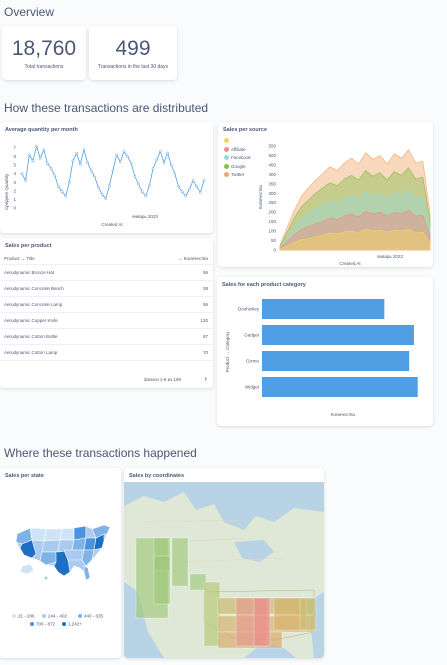 Image resolution: width=447 pixels, height=665 pixels. I want to click on overview-title: Overview, so click(29, 12).